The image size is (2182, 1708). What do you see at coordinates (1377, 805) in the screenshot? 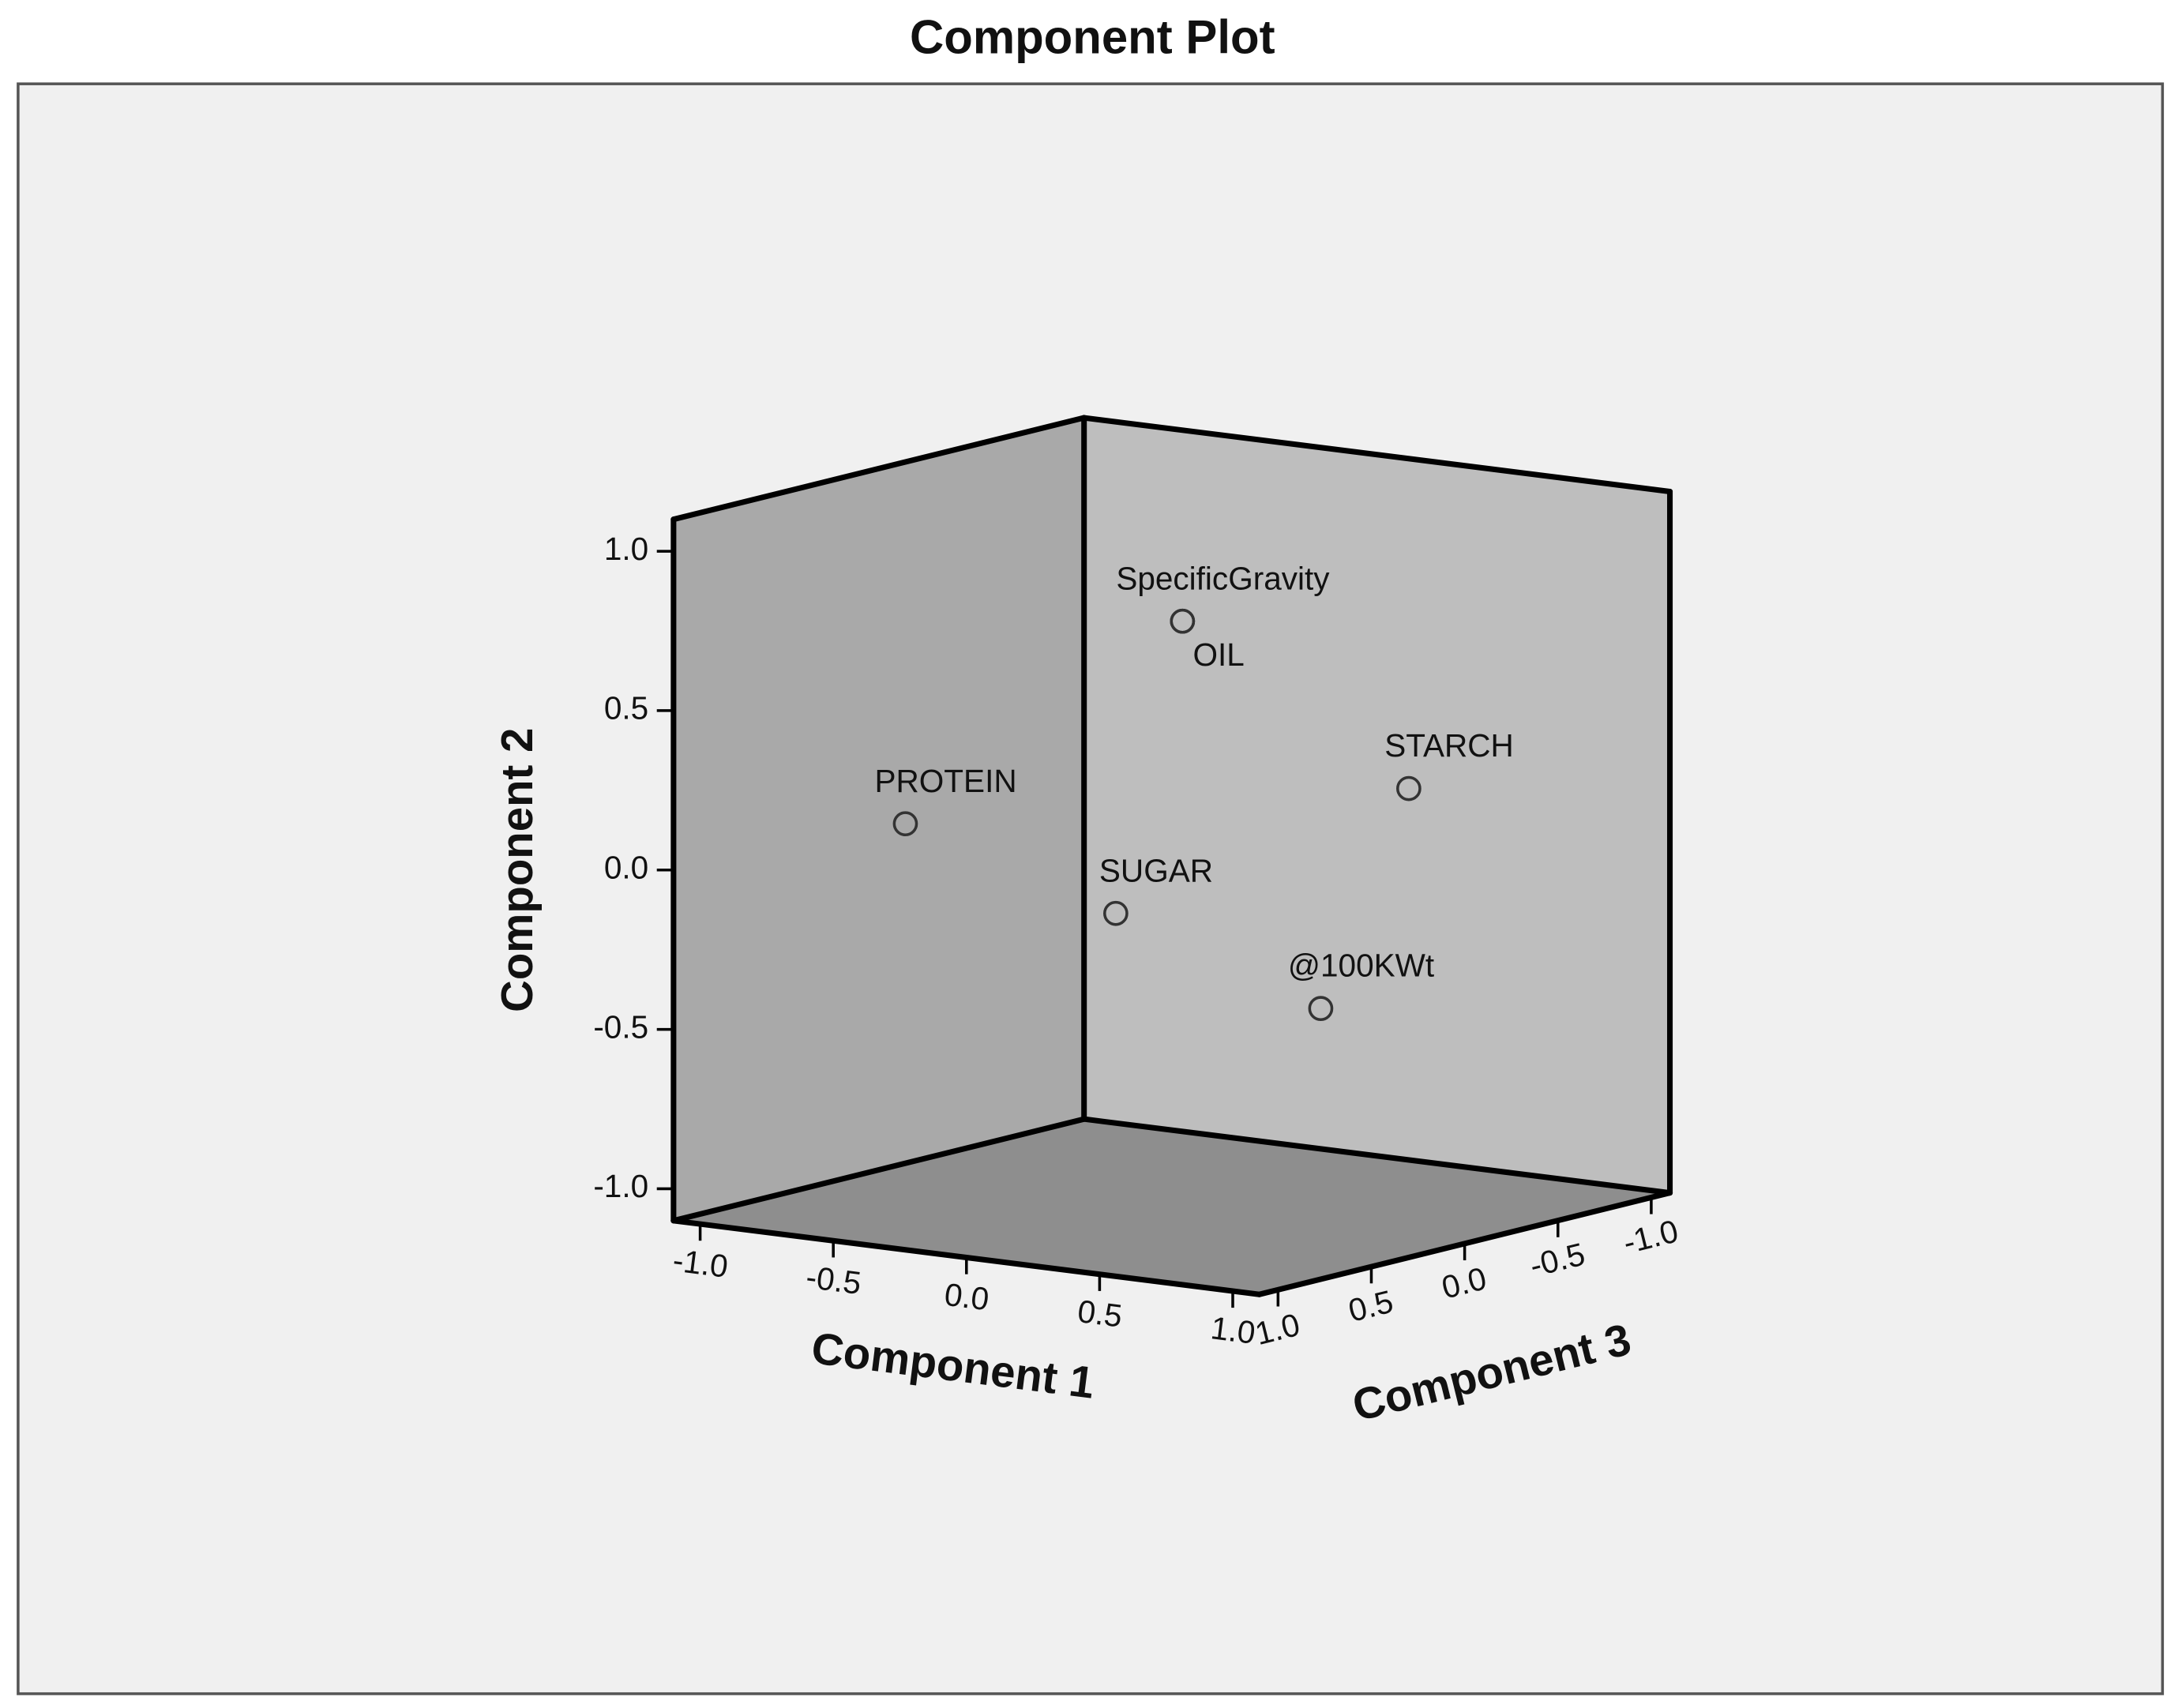
I see `back-wall` at bounding box center [1377, 805].